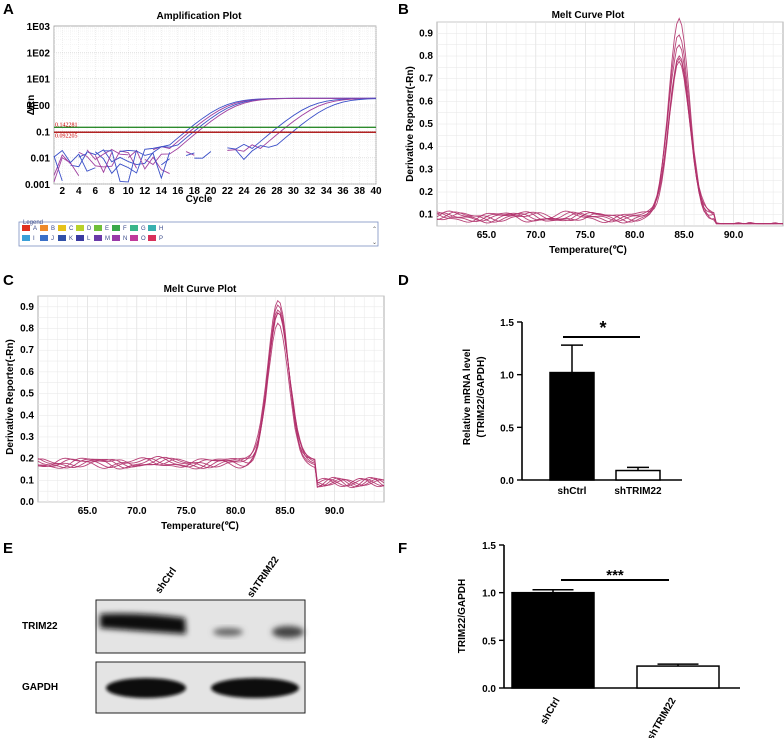 This screenshot has width=784, height=738. Describe the element at coordinates (255, 688) in the screenshot. I see `band-gapdh-shtrim22` at that location.